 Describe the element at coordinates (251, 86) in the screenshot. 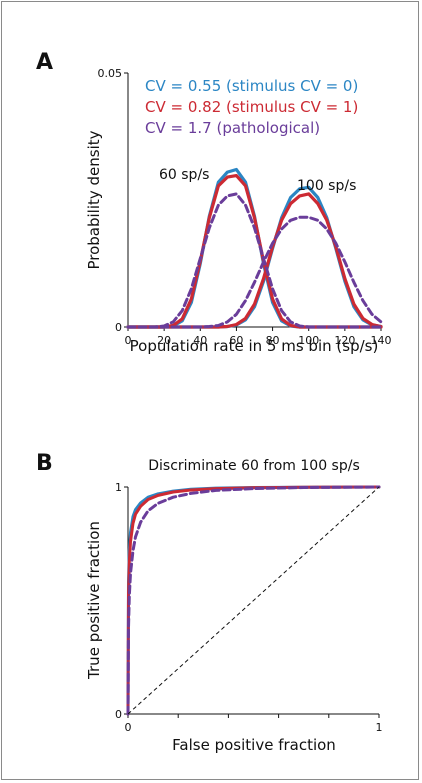

I see `legend-entry: CV = 0.55 (stimulus CV = 0)` at that location.